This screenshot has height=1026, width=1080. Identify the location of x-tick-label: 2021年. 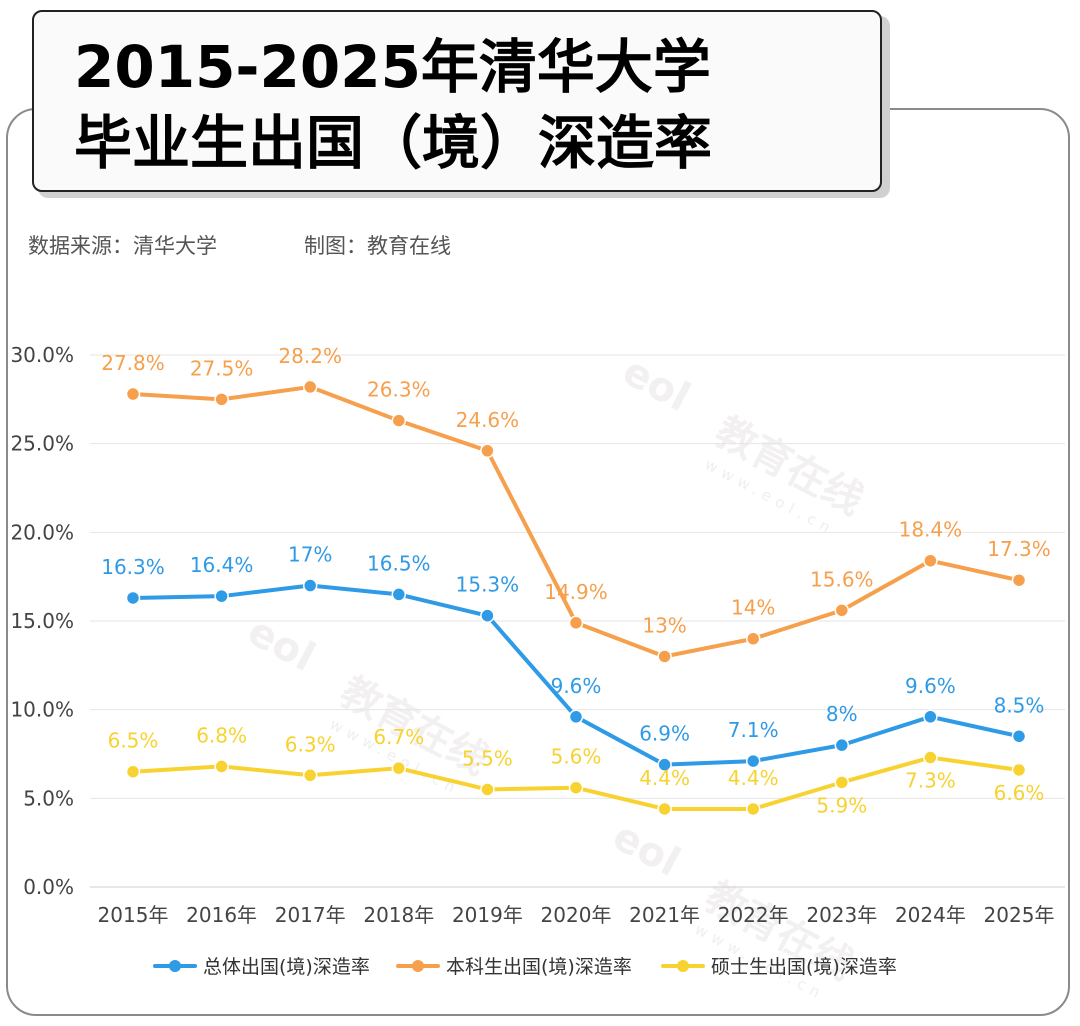
(664, 915).